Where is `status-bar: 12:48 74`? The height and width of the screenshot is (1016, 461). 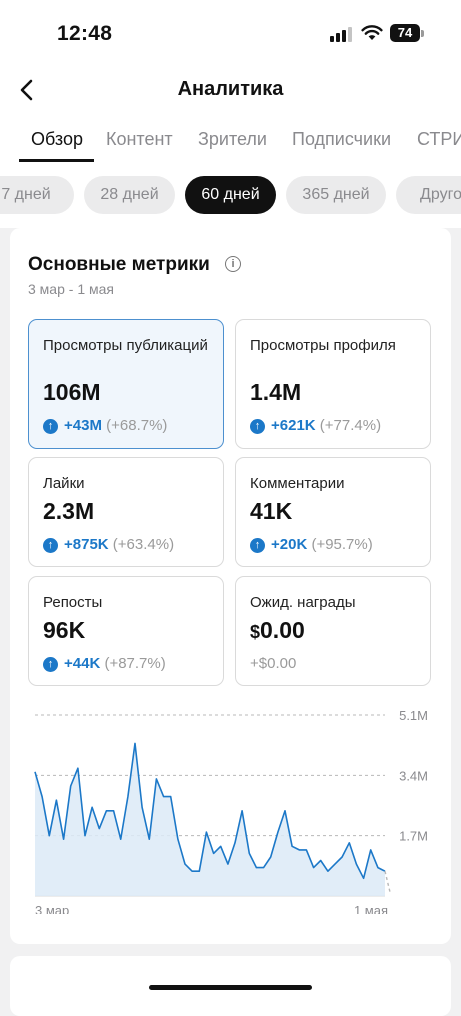
status-bar: 12:48 74 is located at coordinates (230, 34).